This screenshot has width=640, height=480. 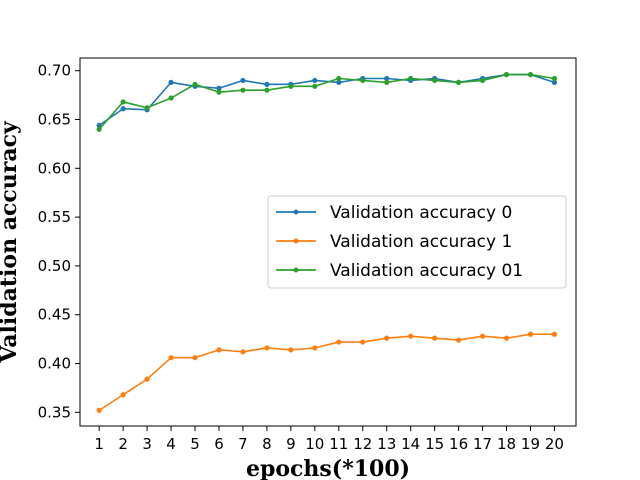 I want to click on x-tick-label: 16, so click(x=458, y=444).